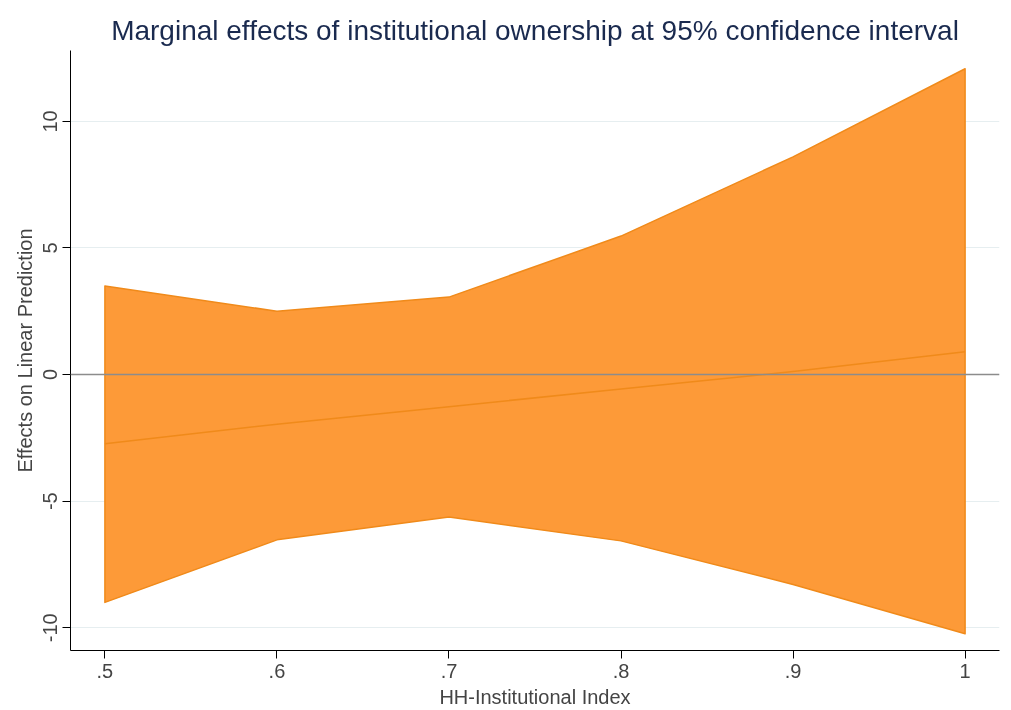 The width and height of the screenshot is (1011, 710). I want to click on x-tick-label: .7, so click(449, 670).